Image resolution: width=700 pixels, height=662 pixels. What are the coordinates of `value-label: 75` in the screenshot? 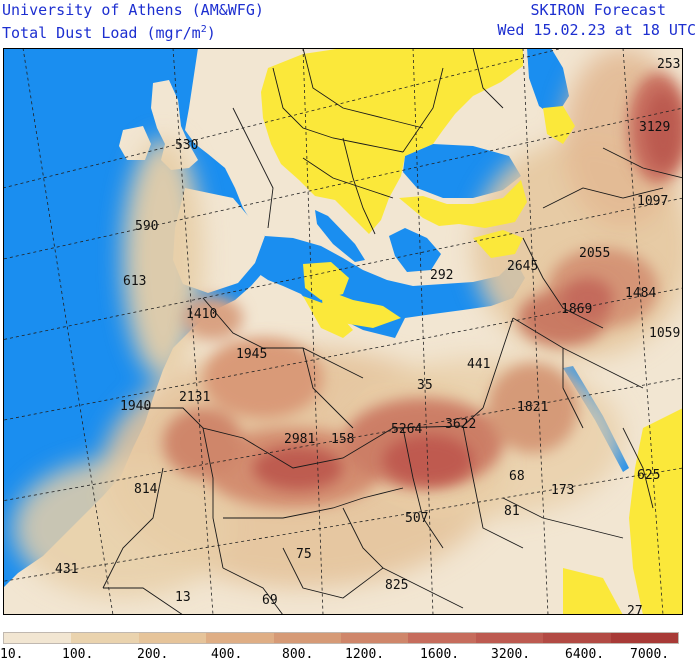 It's located at (304, 554).